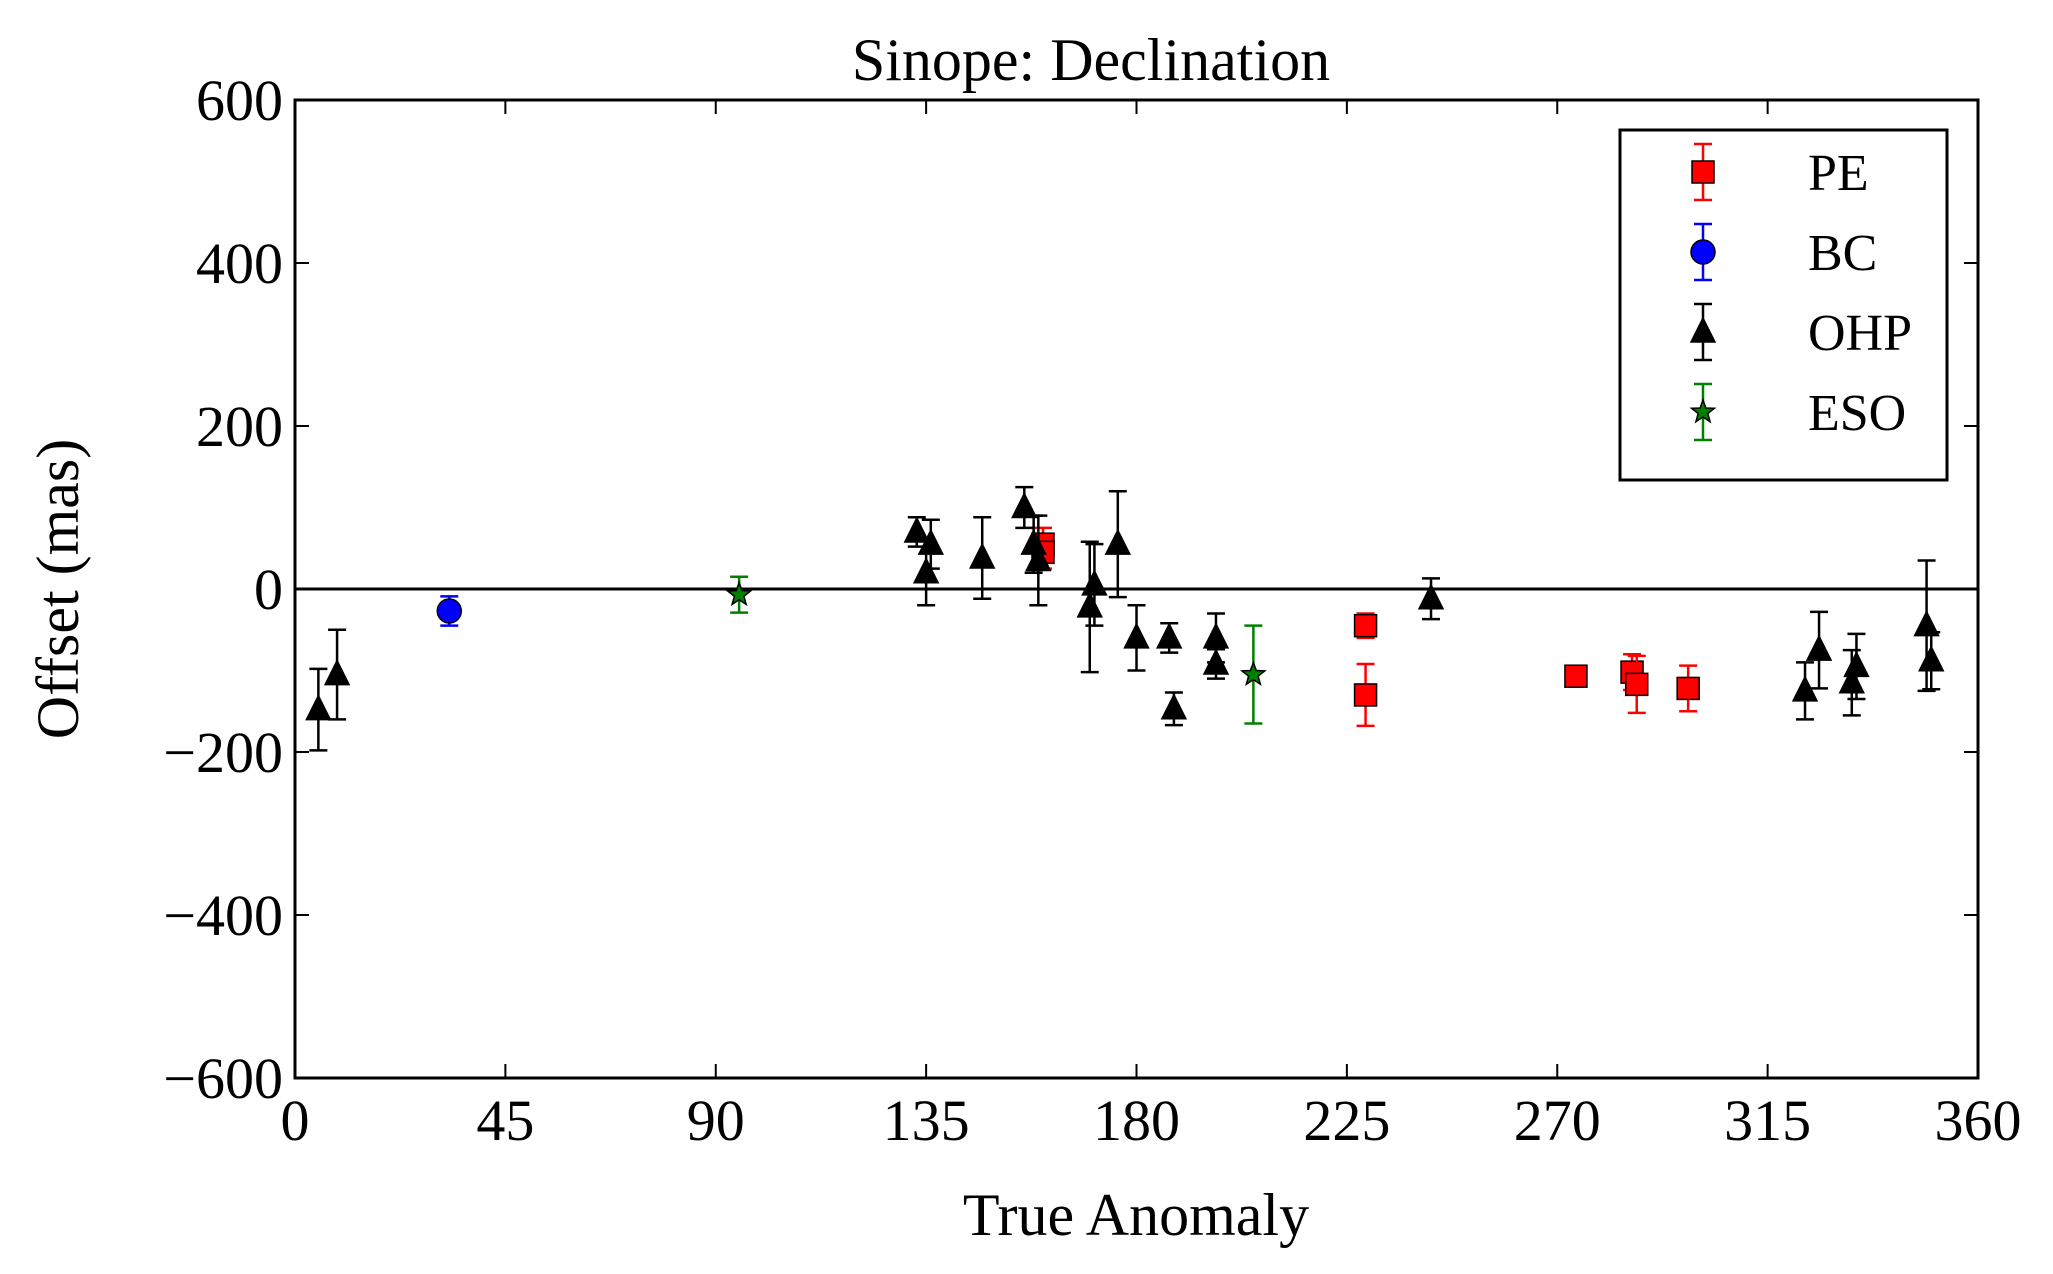 The width and height of the screenshot is (2053, 1274). I want to click on legend-frame, so click(1783, 305).